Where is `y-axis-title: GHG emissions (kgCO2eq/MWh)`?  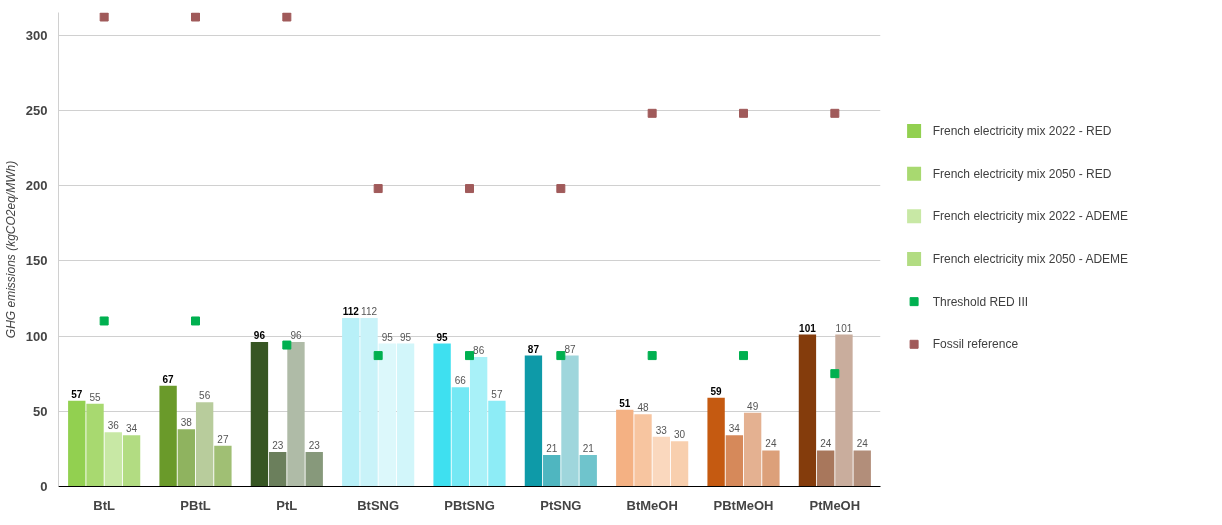 y-axis-title: GHG emissions (kgCO2eq/MWh) is located at coordinates (10, 249).